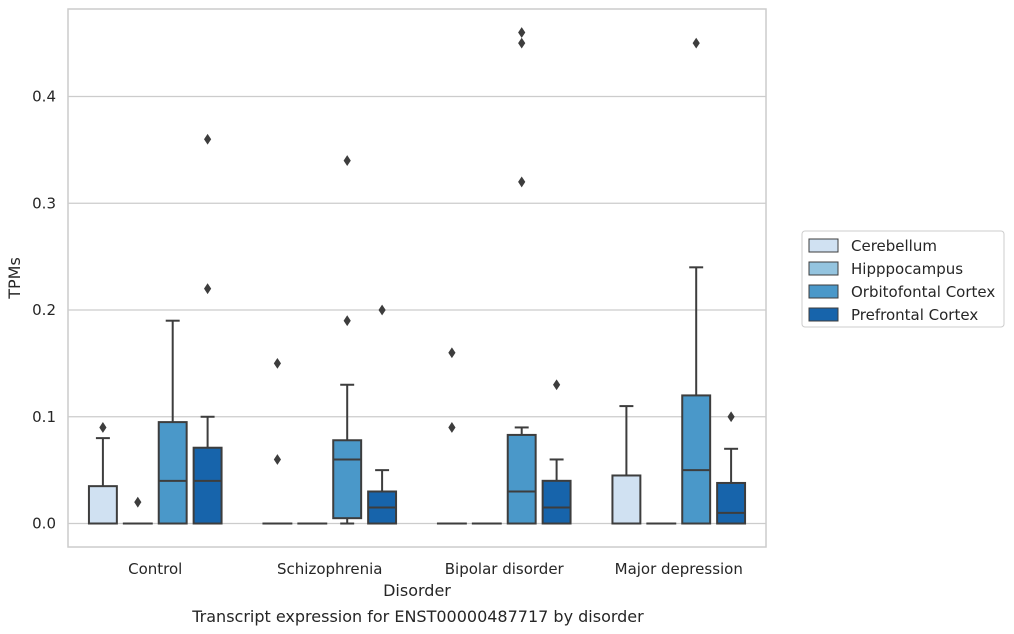  What do you see at coordinates (679, 569) in the screenshot?
I see `x-tick-label: Major depression` at bounding box center [679, 569].